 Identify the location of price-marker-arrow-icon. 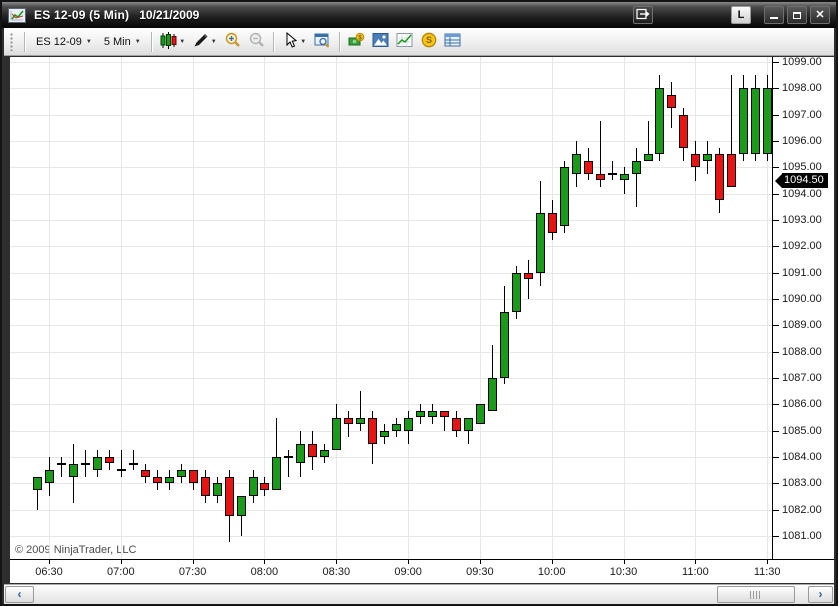
(778, 180).